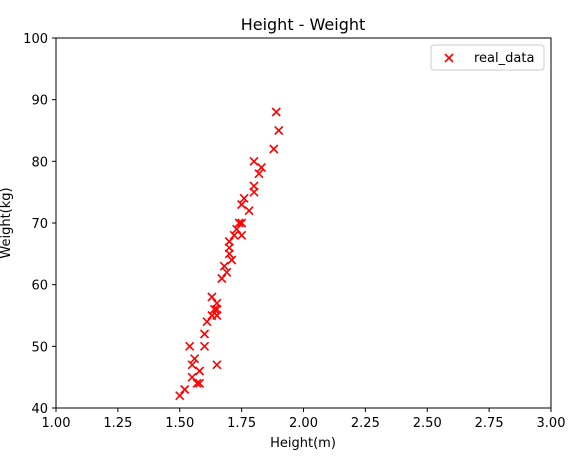  Describe the element at coordinates (241, 423) in the screenshot. I see `x-tick-label: 1.75` at that location.